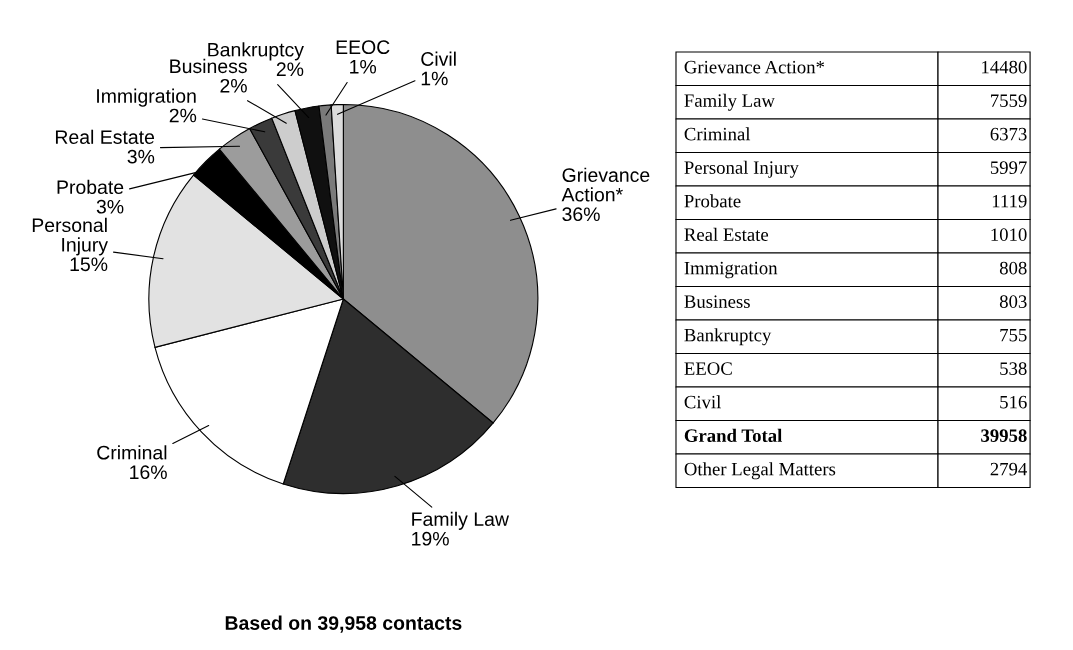 Image resolution: width=1073 pixels, height=650 pixels. I want to click on category-label: Grand Total, so click(733, 435).